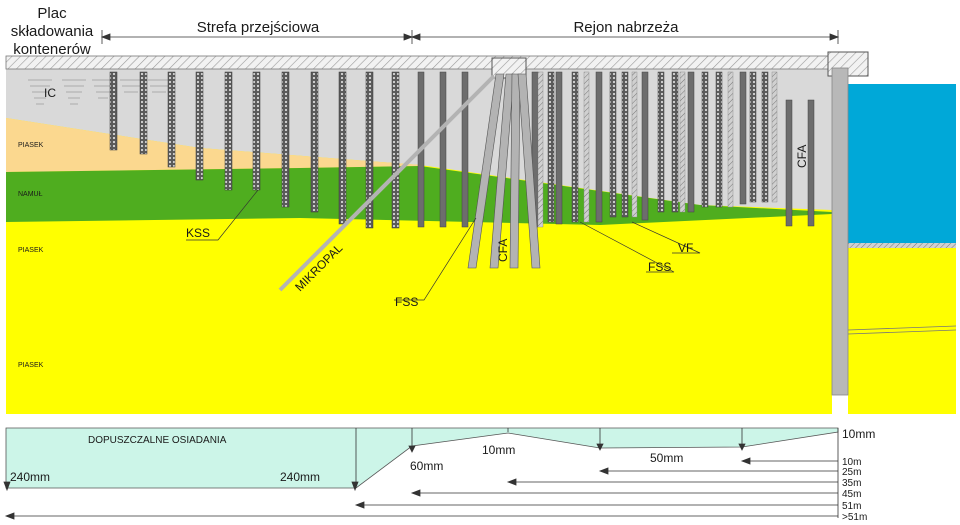  I want to click on vf-columns, so click(658, 147).